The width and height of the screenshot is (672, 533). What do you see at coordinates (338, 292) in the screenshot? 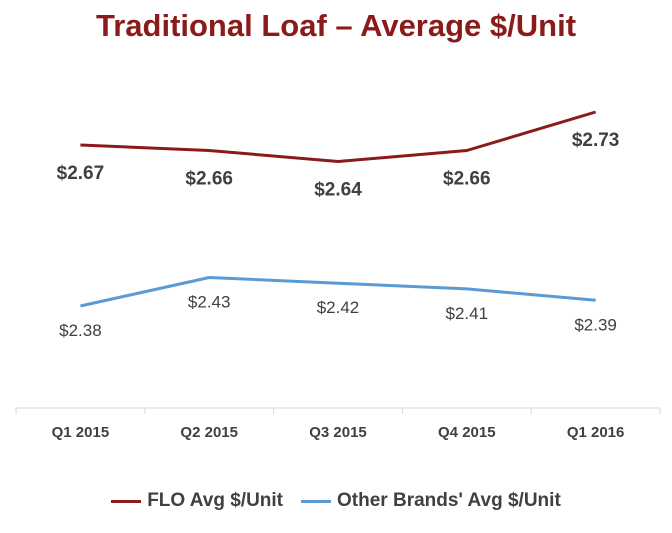
I see `series-line-other-brands` at bounding box center [338, 292].